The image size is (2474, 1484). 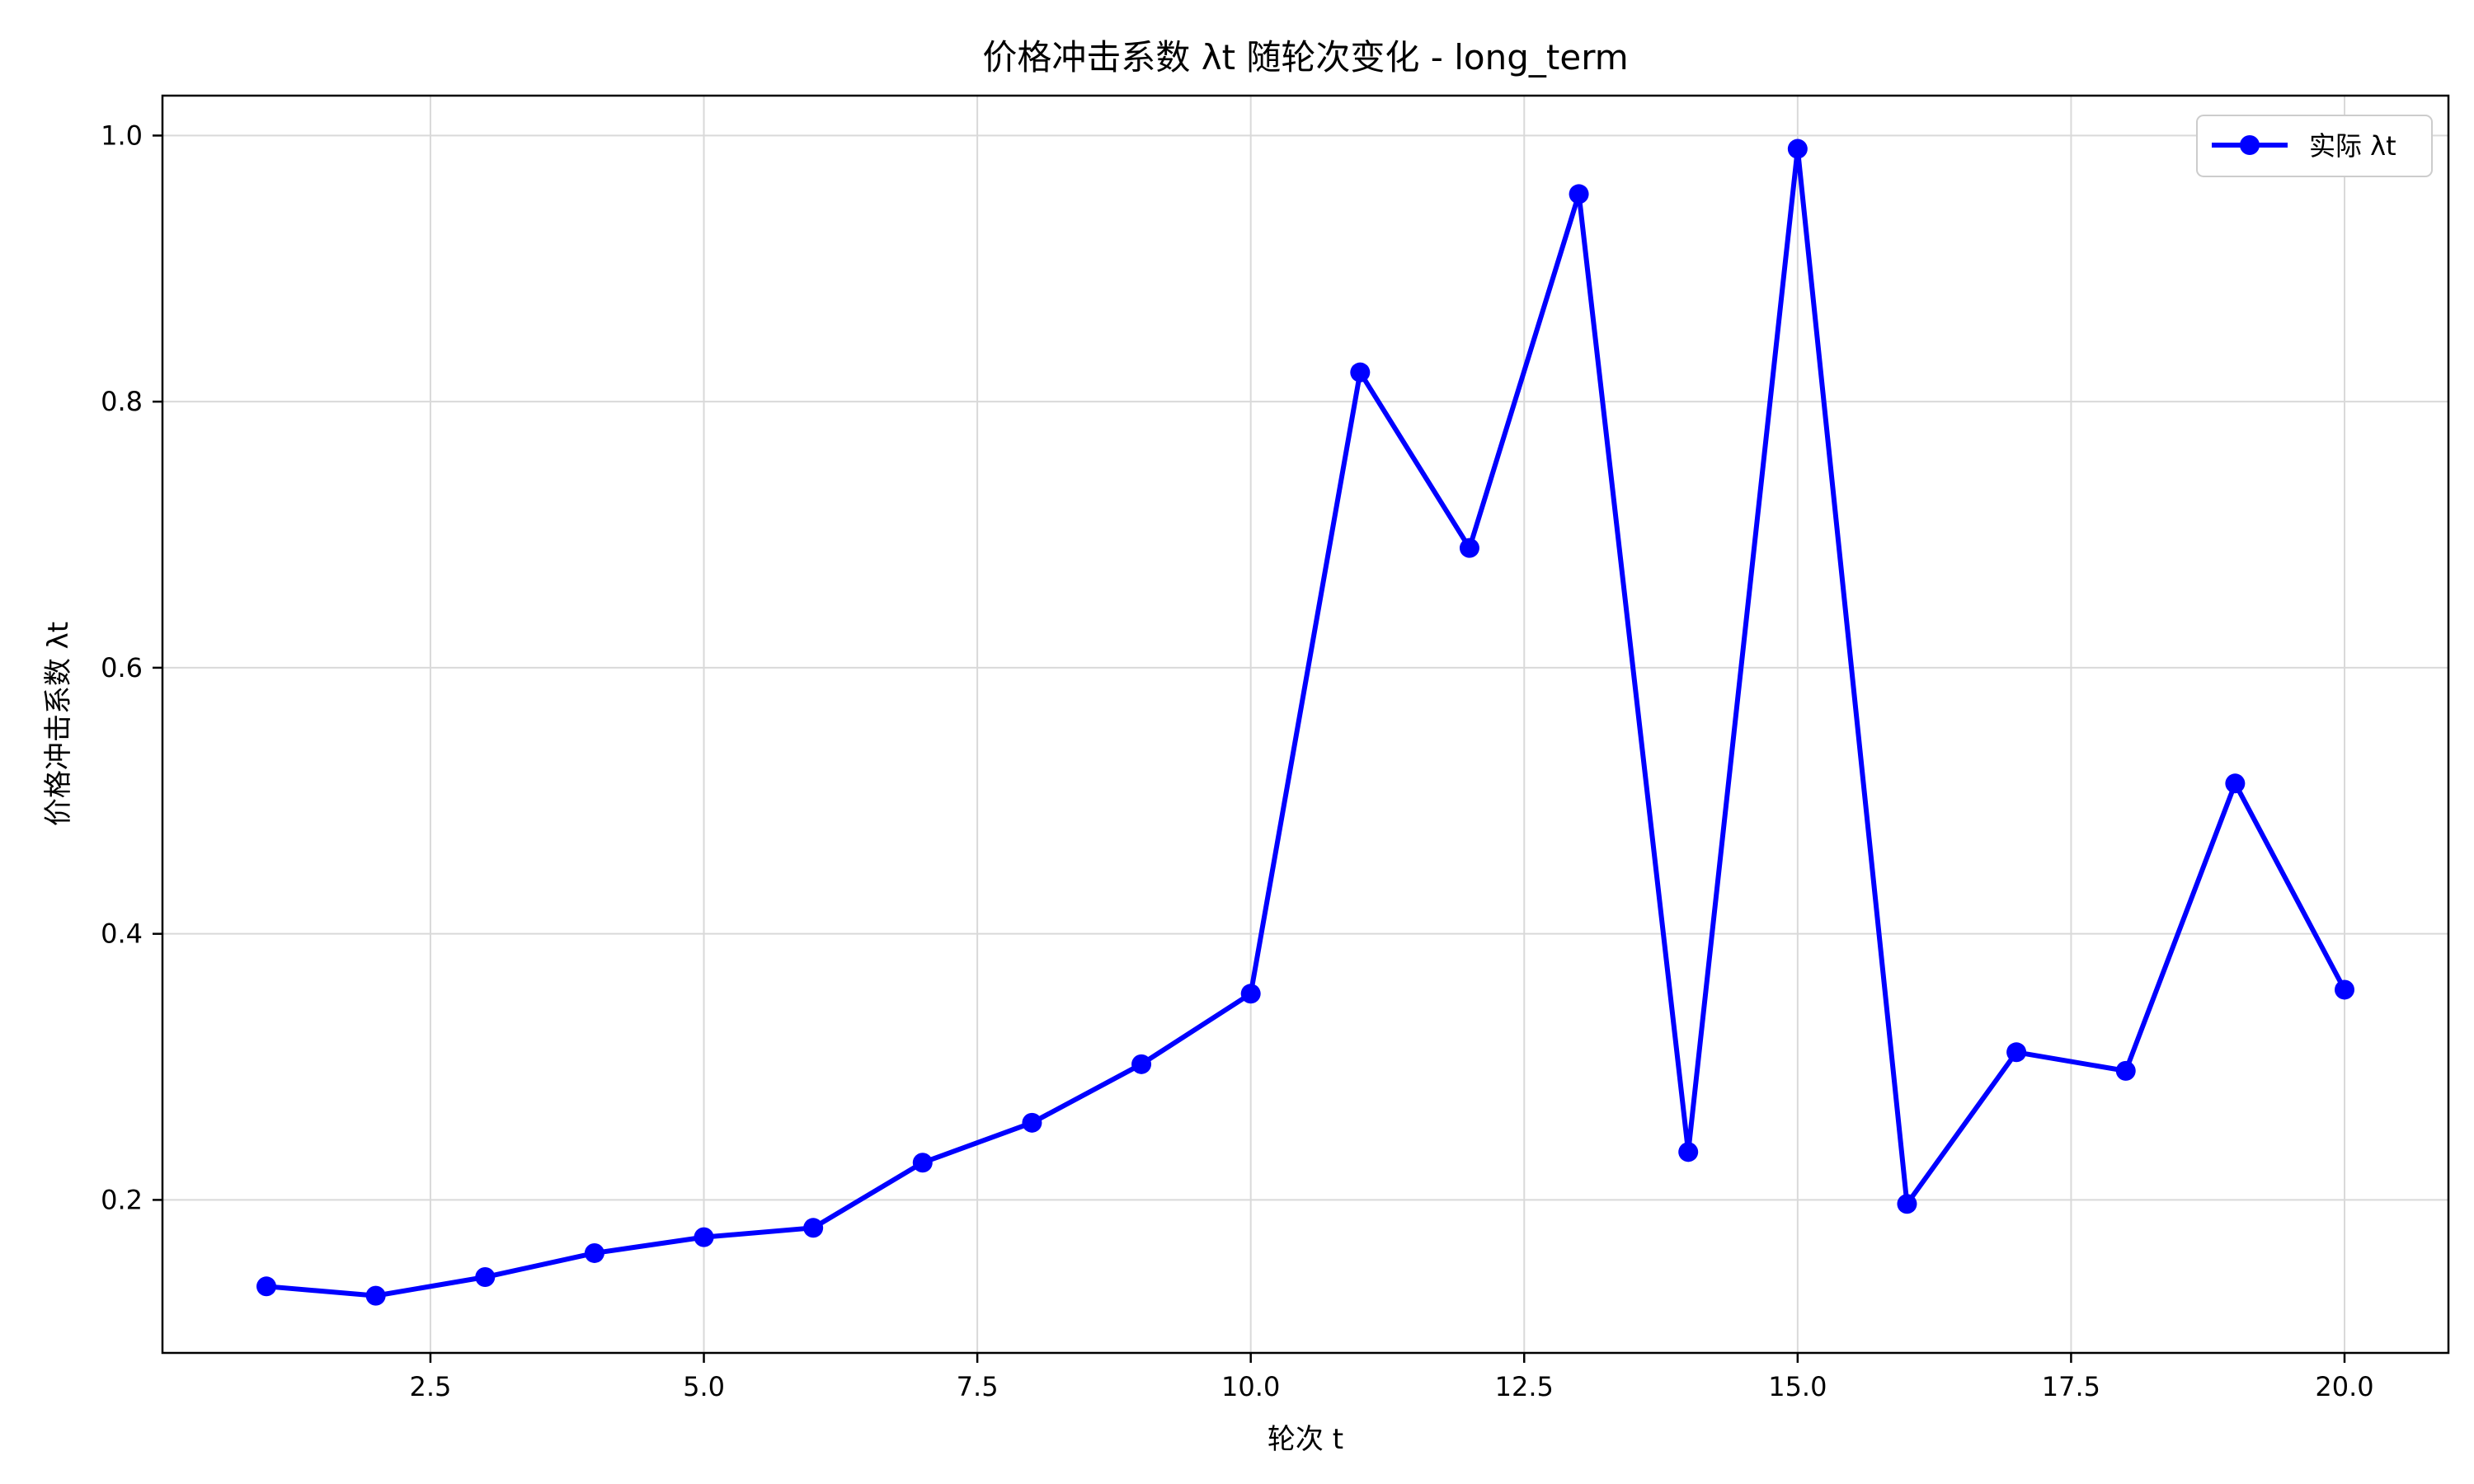 What do you see at coordinates (1524, 1386) in the screenshot?
I see `x-tick-label: 12.5` at bounding box center [1524, 1386].